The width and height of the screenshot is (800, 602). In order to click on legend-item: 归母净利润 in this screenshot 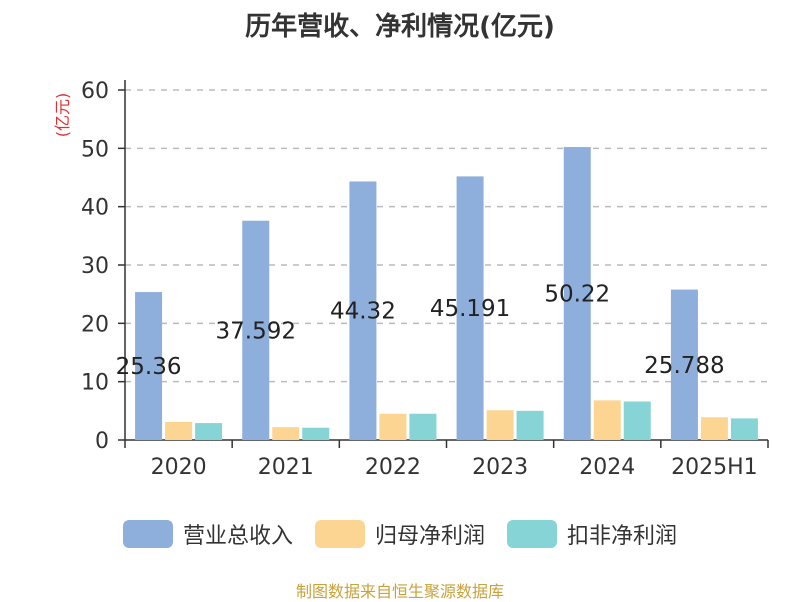, I will do `click(399, 534)`.